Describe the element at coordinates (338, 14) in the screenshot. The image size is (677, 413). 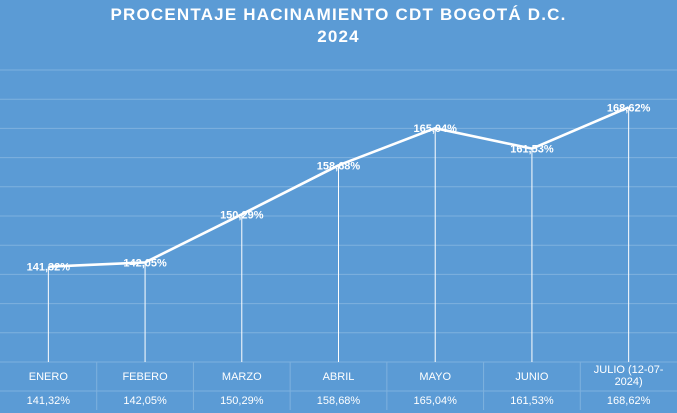
I see `chart-title-line1: PROCENTAJE HACINAMIENTO CDT BOGOTÁ D.C.` at that location.